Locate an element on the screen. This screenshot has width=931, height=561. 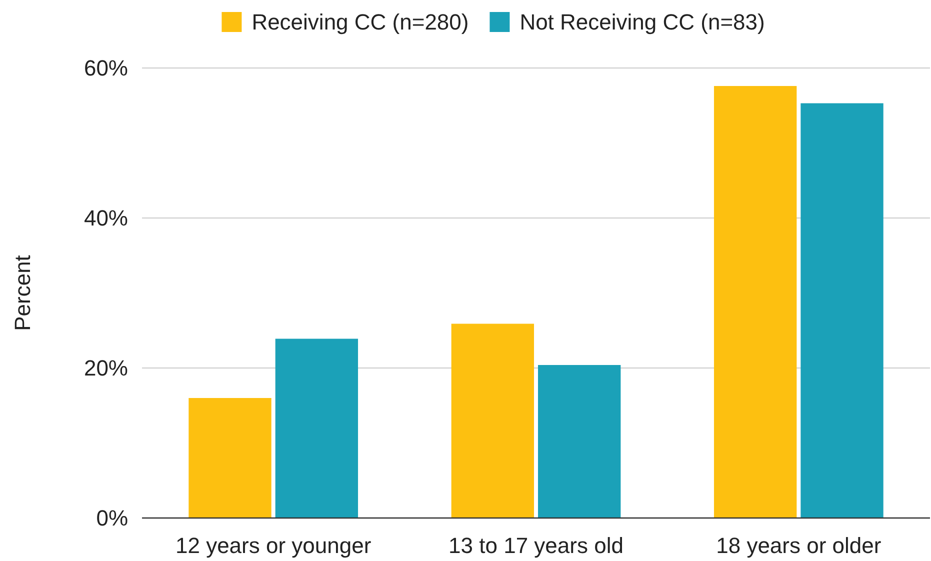
y-tick-label: 20% is located at coordinates (106, 368).